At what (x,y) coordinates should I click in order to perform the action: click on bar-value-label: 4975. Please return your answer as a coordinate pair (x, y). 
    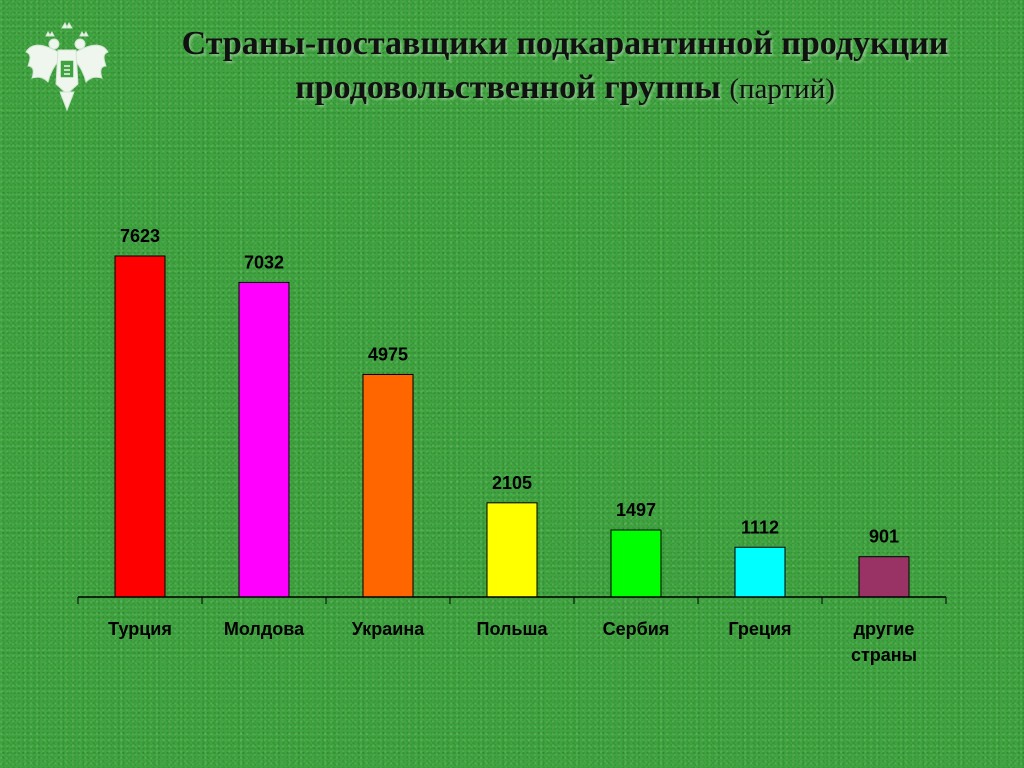
    Looking at the image, I should click on (388, 354).